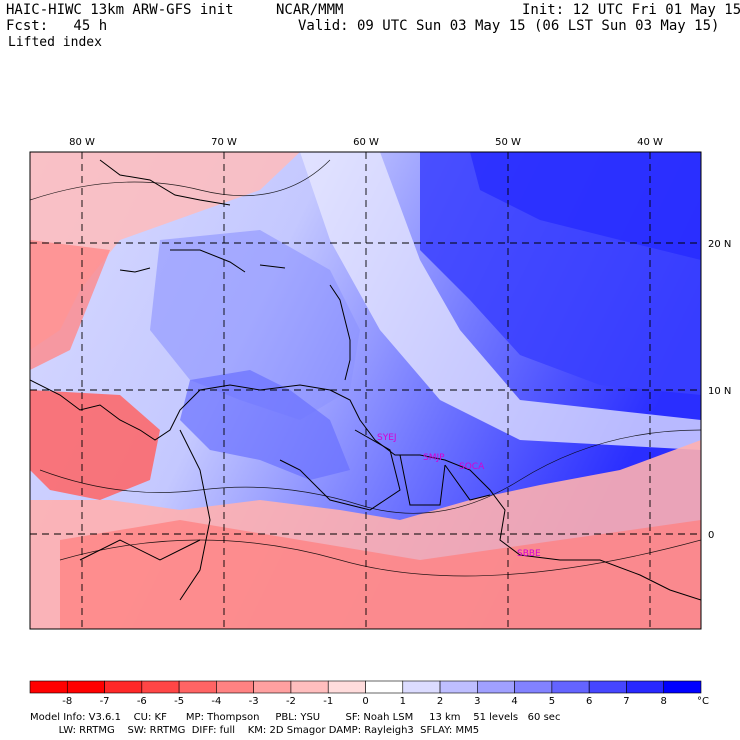  What do you see at coordinates (57, 26) in the screenshot?
I see `forecast-hour: Fcst: 45 h` at bounding box center [57, 26].